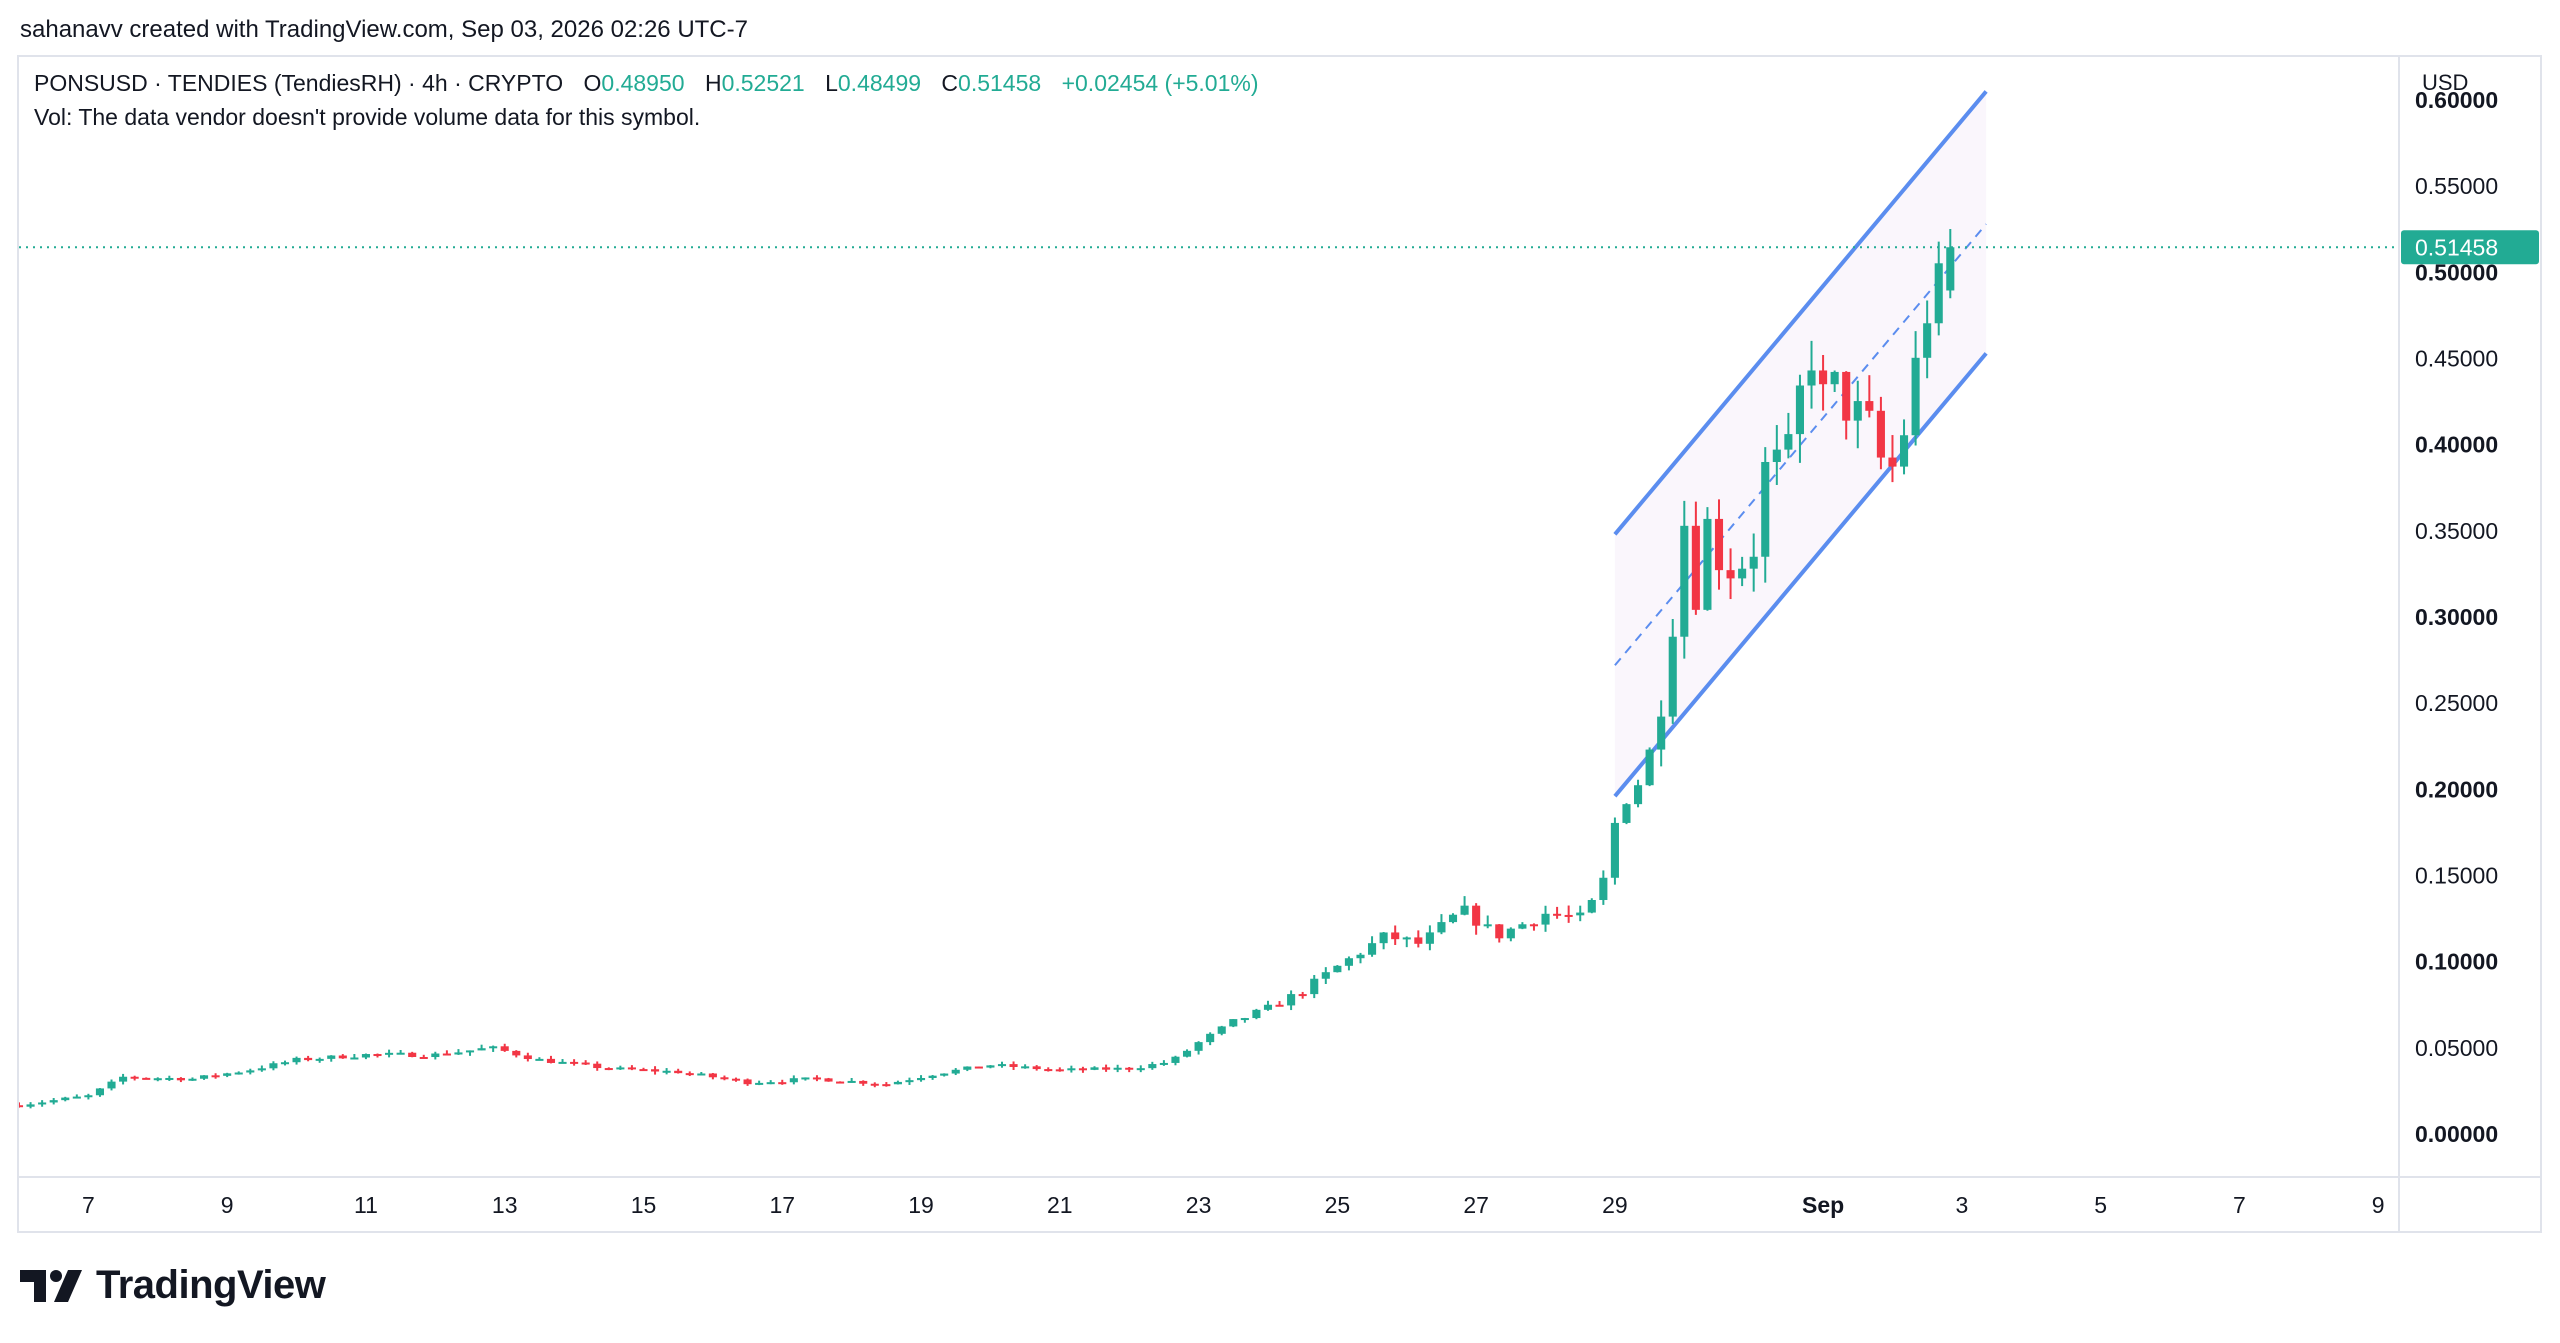 The image size is (2560, 1343). Describe the element at coordinates (2456, 875) in the screenshot. I see `y-tick-label: 0.15000` at that location.